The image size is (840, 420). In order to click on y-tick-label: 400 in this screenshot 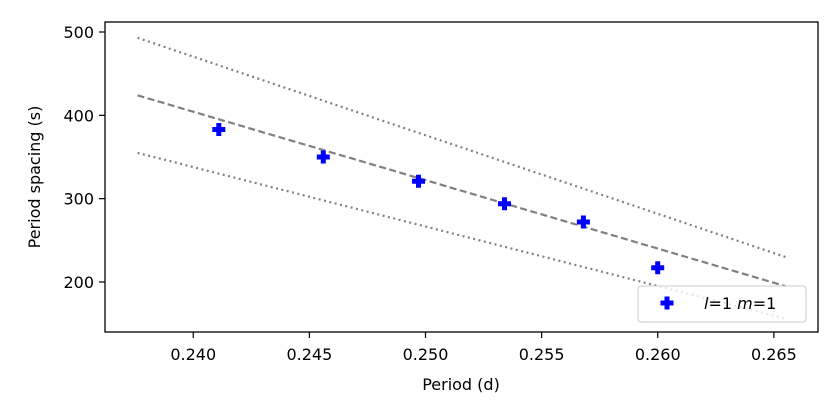, I will do `click(78, 115)`.